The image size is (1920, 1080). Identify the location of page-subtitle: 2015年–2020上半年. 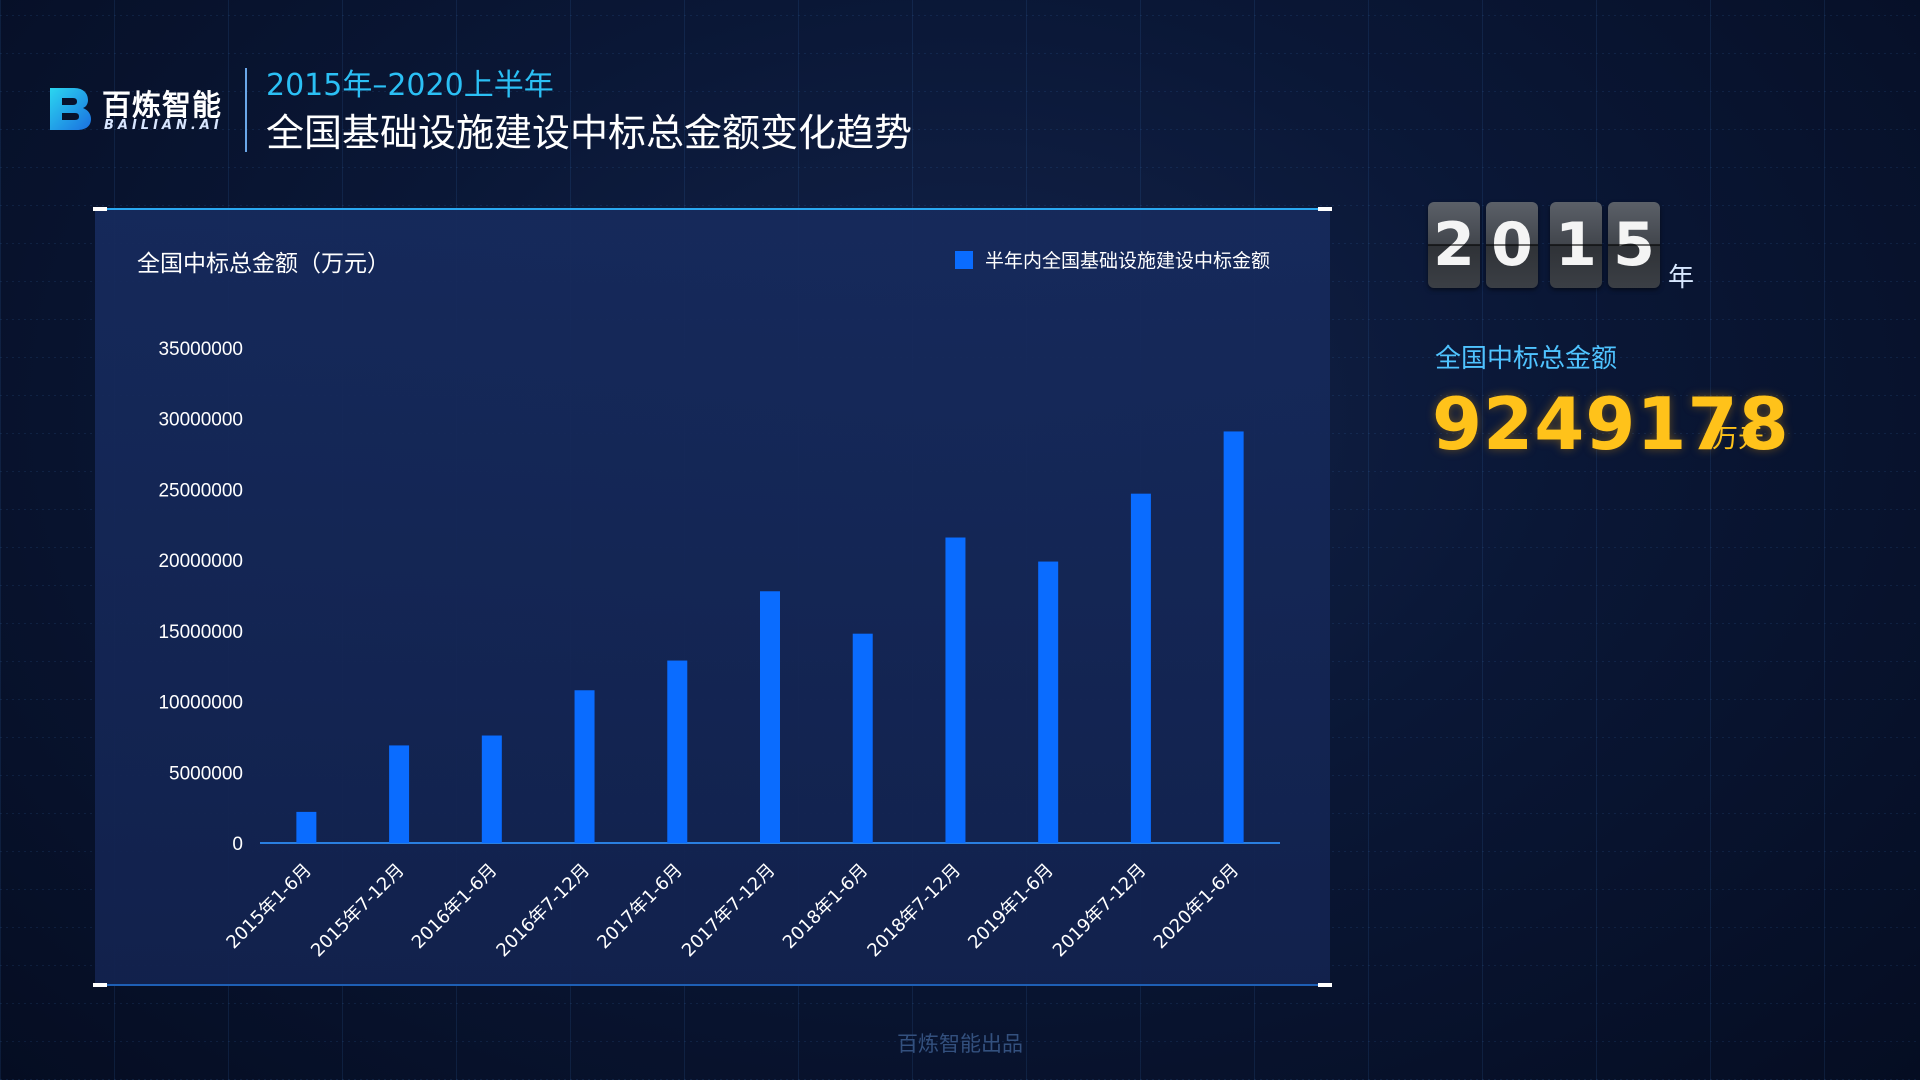
(410, 85).